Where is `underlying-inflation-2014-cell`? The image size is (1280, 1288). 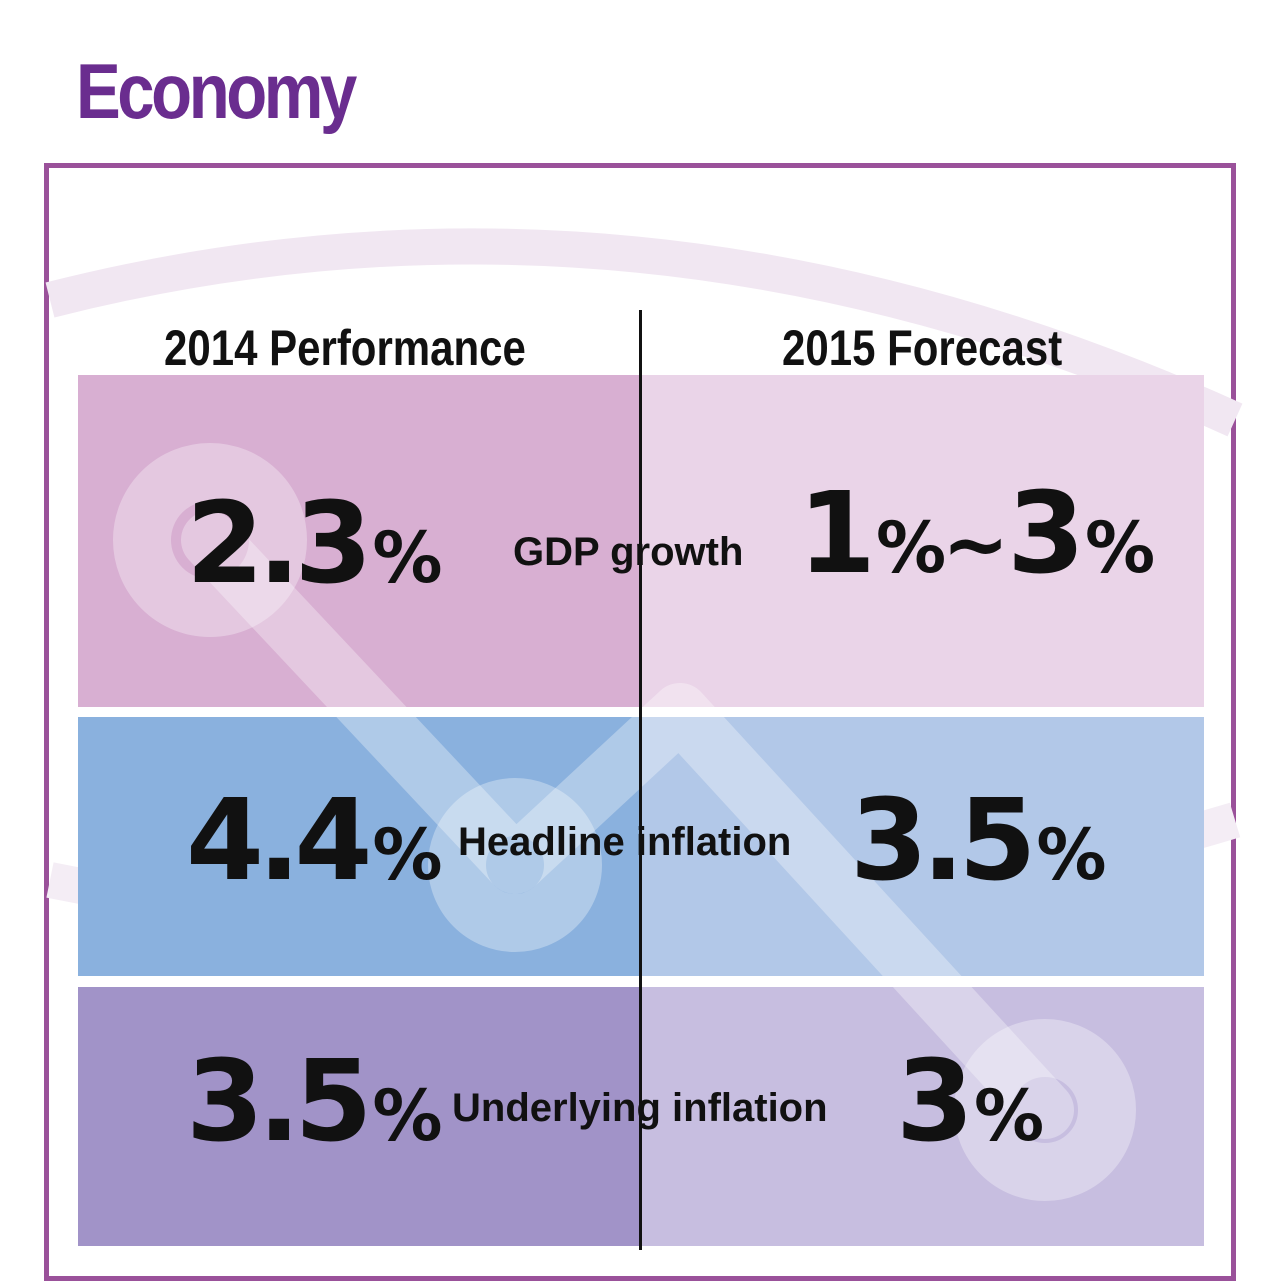 underlying-inflation-2014-cell is located at coordinates (359, 1116).